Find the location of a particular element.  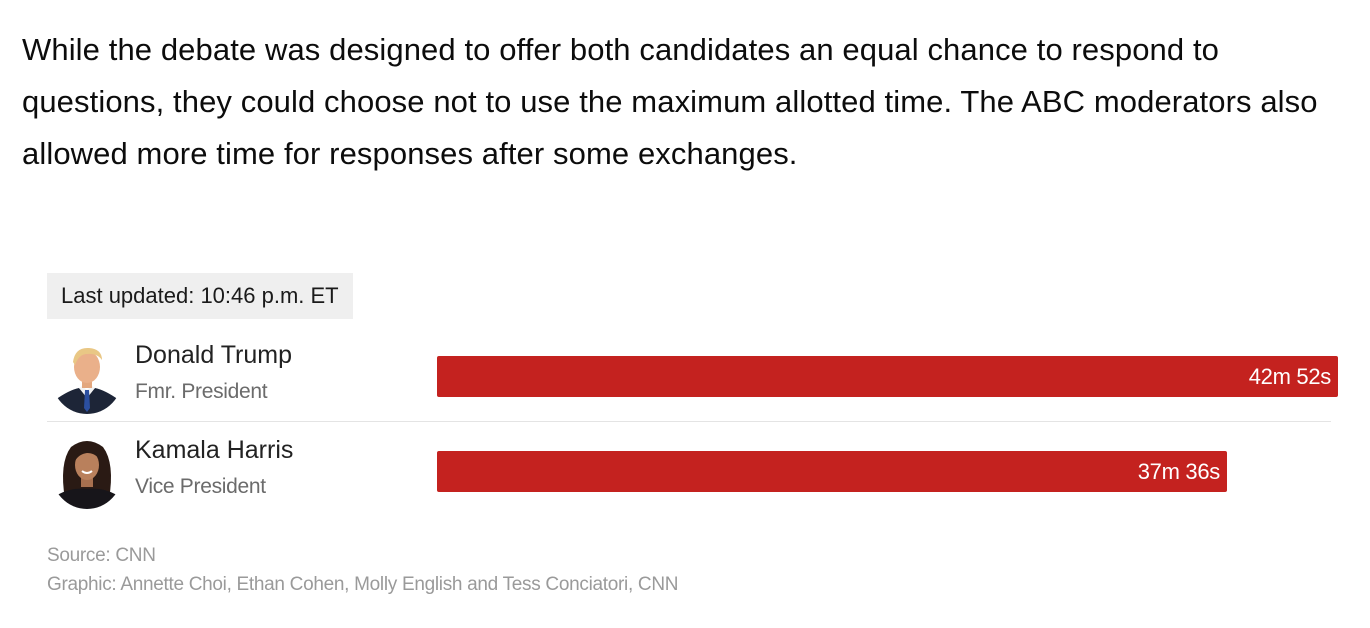

row-divider is located at coordinates (689, 421).